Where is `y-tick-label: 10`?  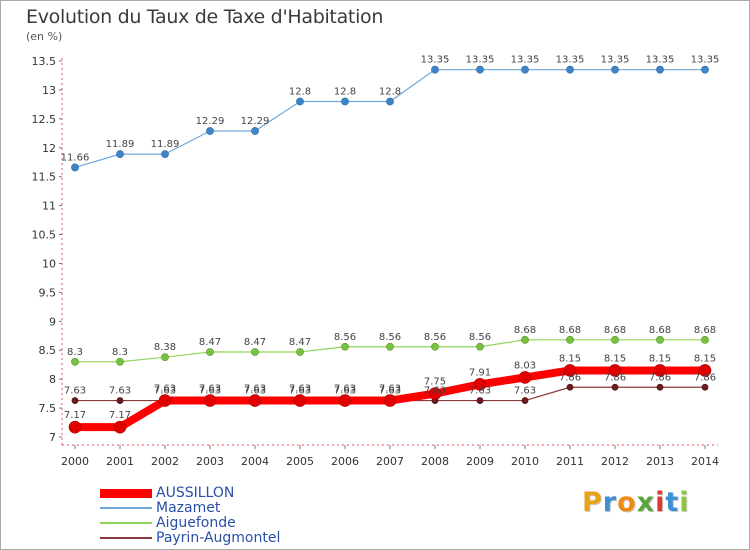
y-tick-label: 10 is located at coordinates (49, 263).